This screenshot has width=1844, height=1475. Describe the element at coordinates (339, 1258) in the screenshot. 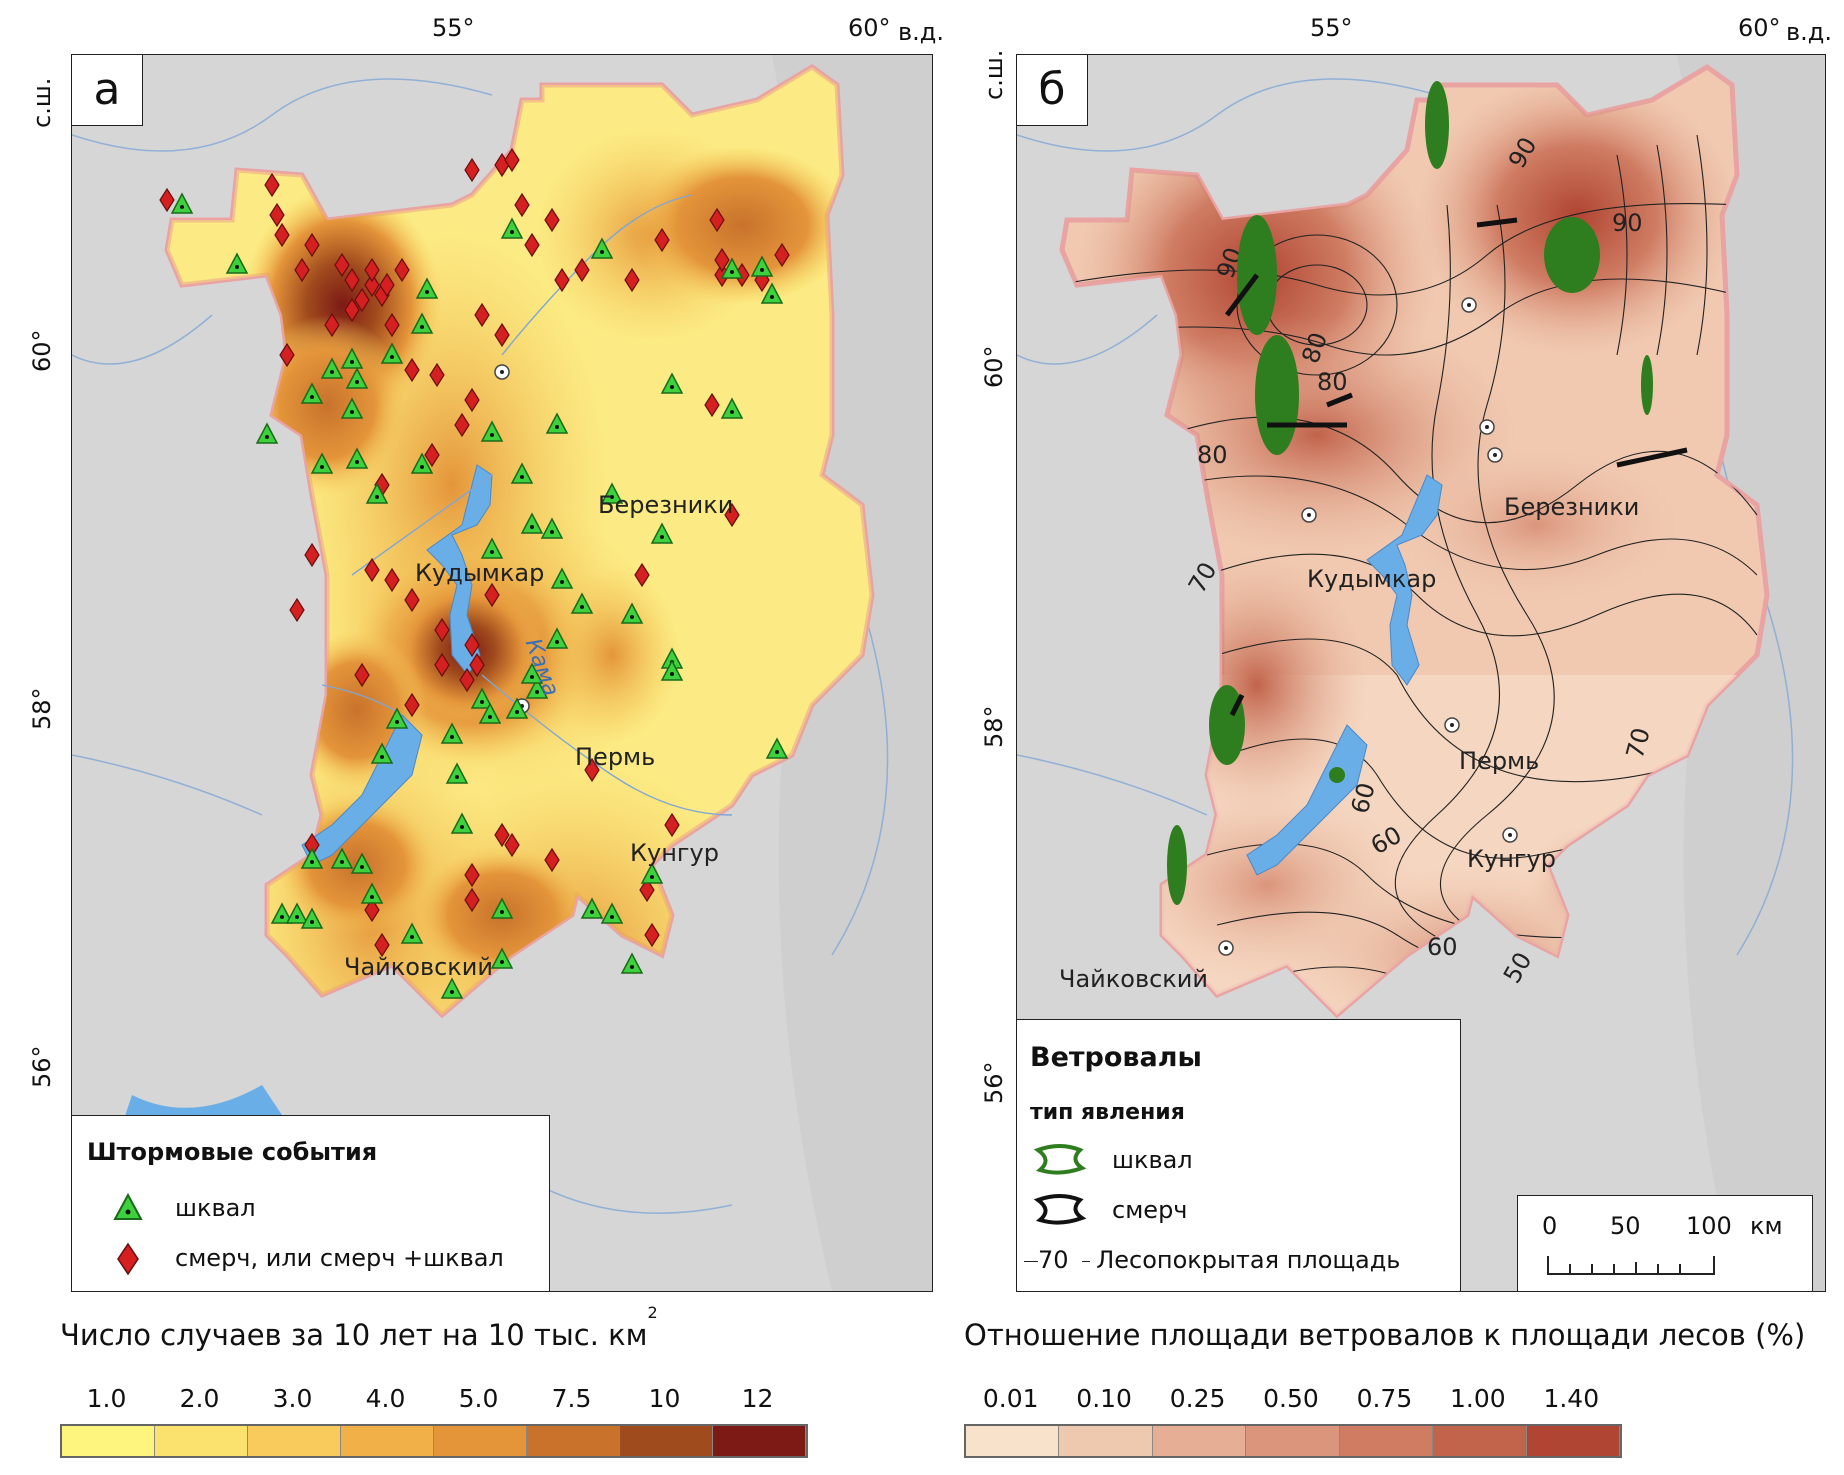

I see `legend-a-item-tornado: смерч, или смерч +шквал` at that location.